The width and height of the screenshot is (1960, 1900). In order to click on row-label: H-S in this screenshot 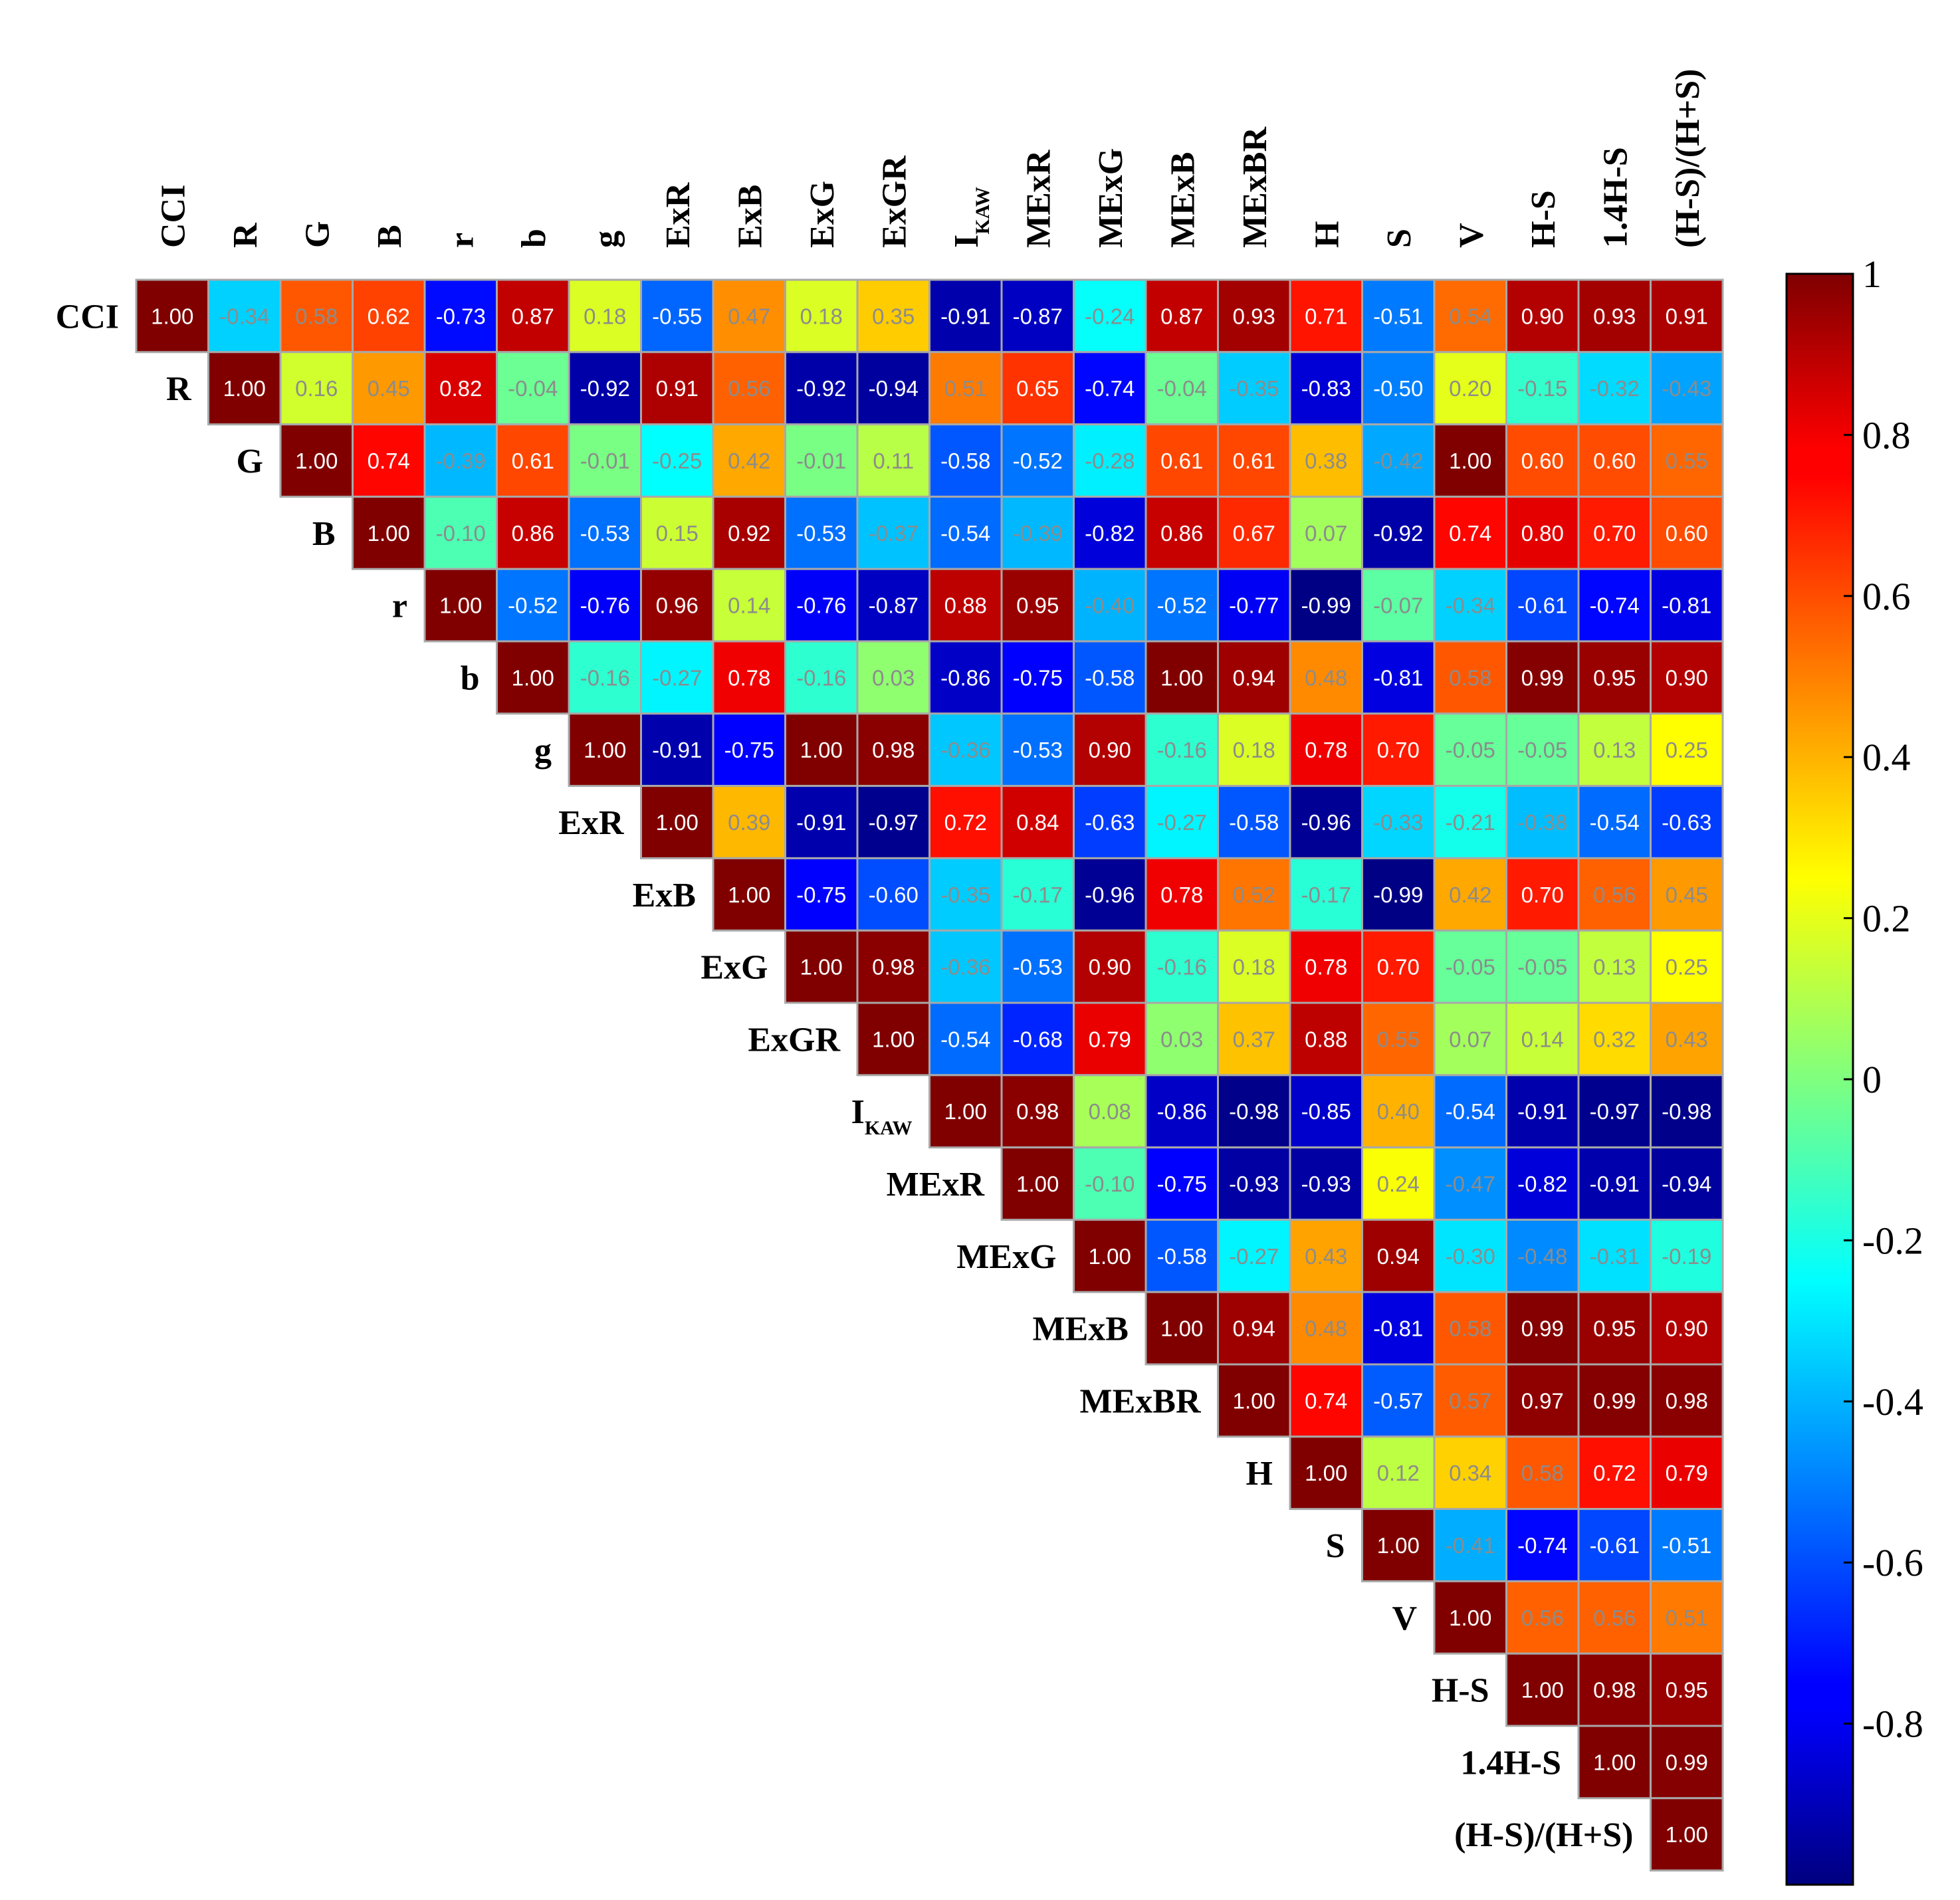, I will do `click(1460, 1691)`.